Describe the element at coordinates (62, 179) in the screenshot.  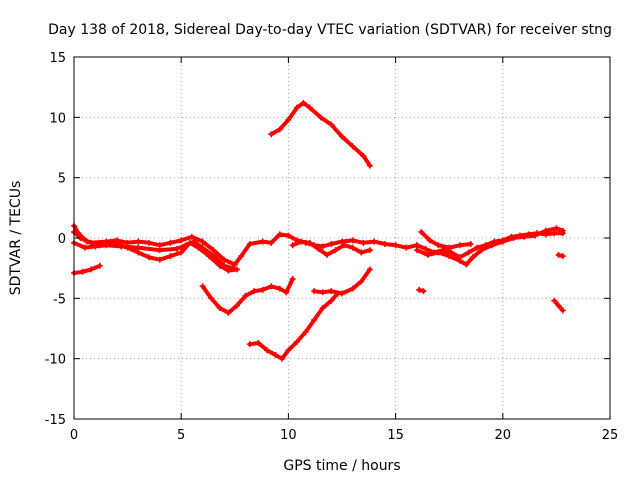
I see `y-tick-label: 5` at that location.